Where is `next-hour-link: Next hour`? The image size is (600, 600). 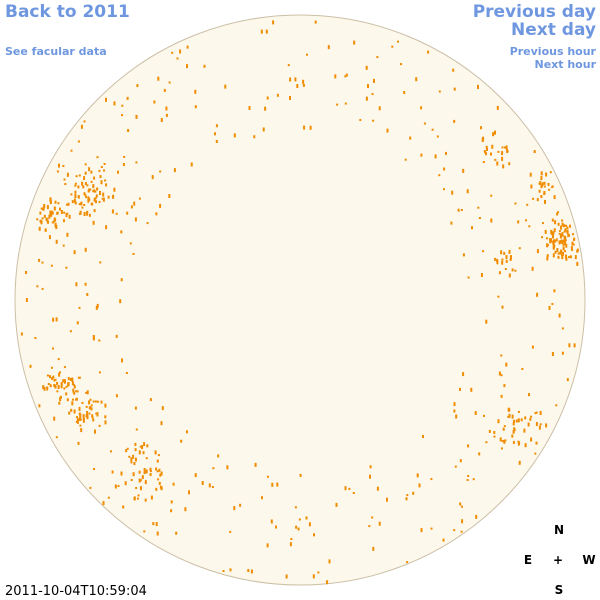
next-hour-link: Next hour is located at coordinates (566, 64).